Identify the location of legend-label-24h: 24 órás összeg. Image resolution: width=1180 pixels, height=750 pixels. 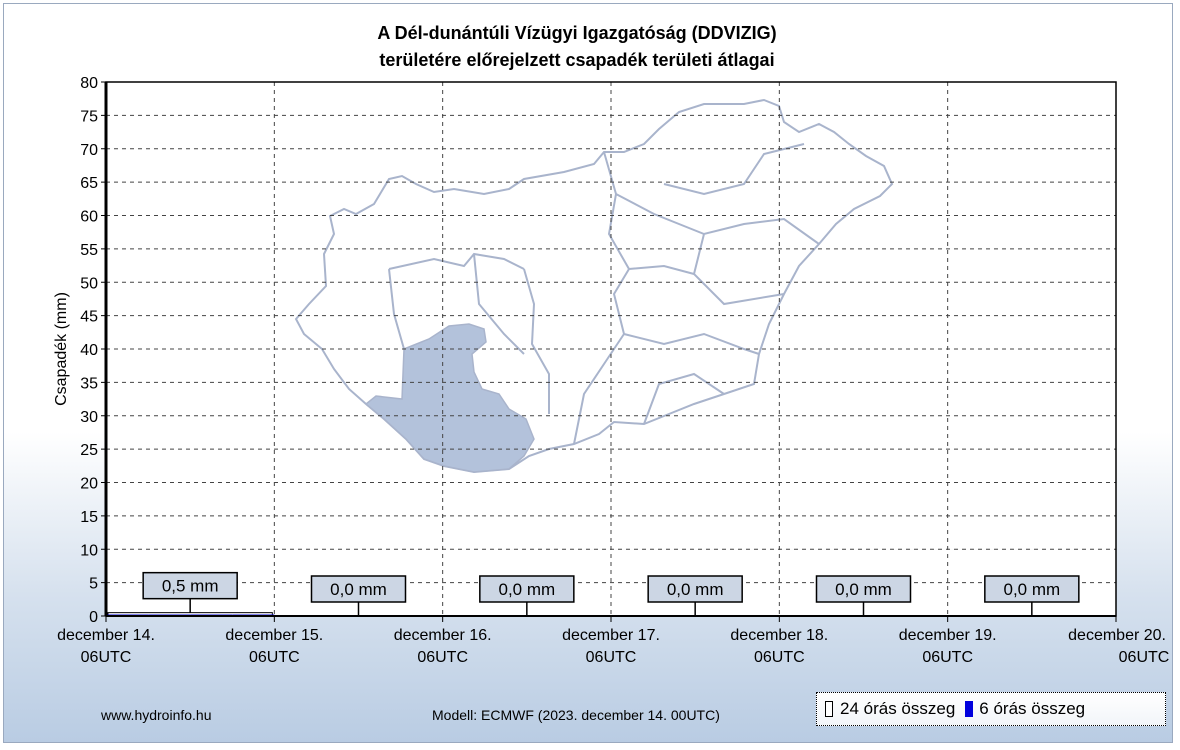
(898, 708).